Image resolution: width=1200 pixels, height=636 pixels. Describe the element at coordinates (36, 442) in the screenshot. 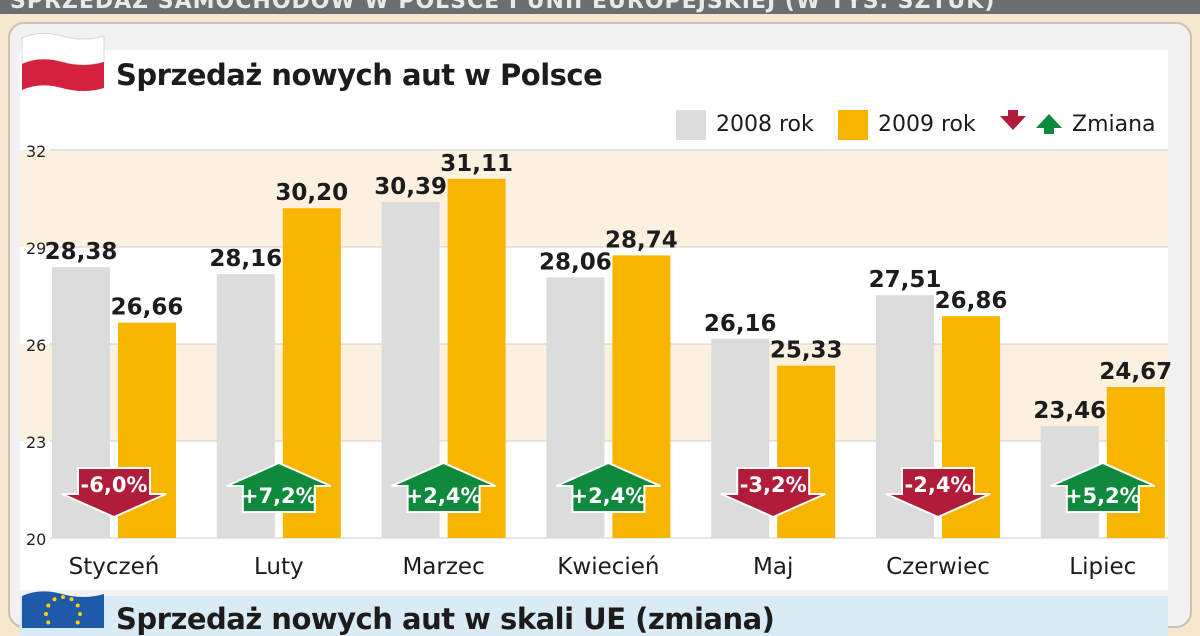

I see `y-tick-label: 23` at that location.